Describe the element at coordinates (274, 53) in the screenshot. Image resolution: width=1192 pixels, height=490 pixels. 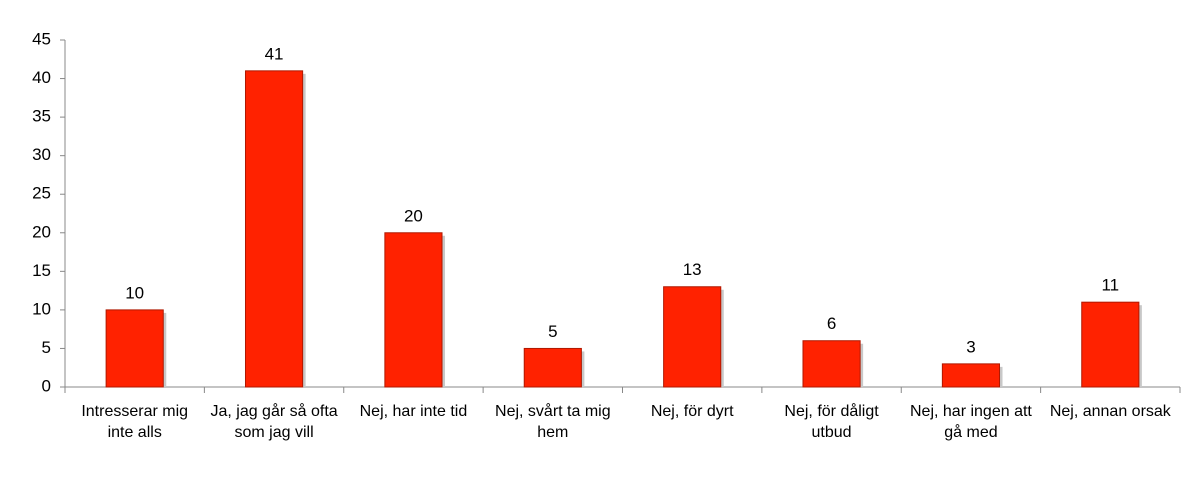
I see `data-label: 41` at that location.